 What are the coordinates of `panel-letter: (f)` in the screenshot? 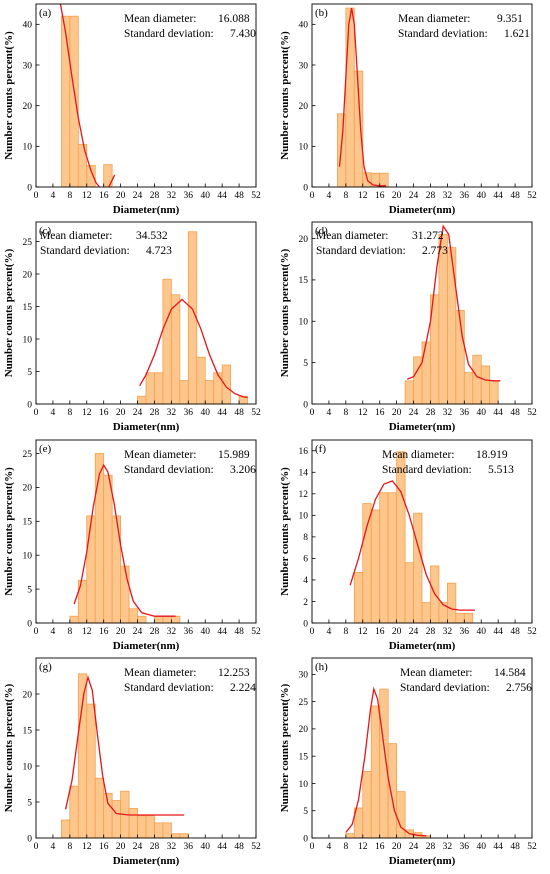 It's located at (320, 449).